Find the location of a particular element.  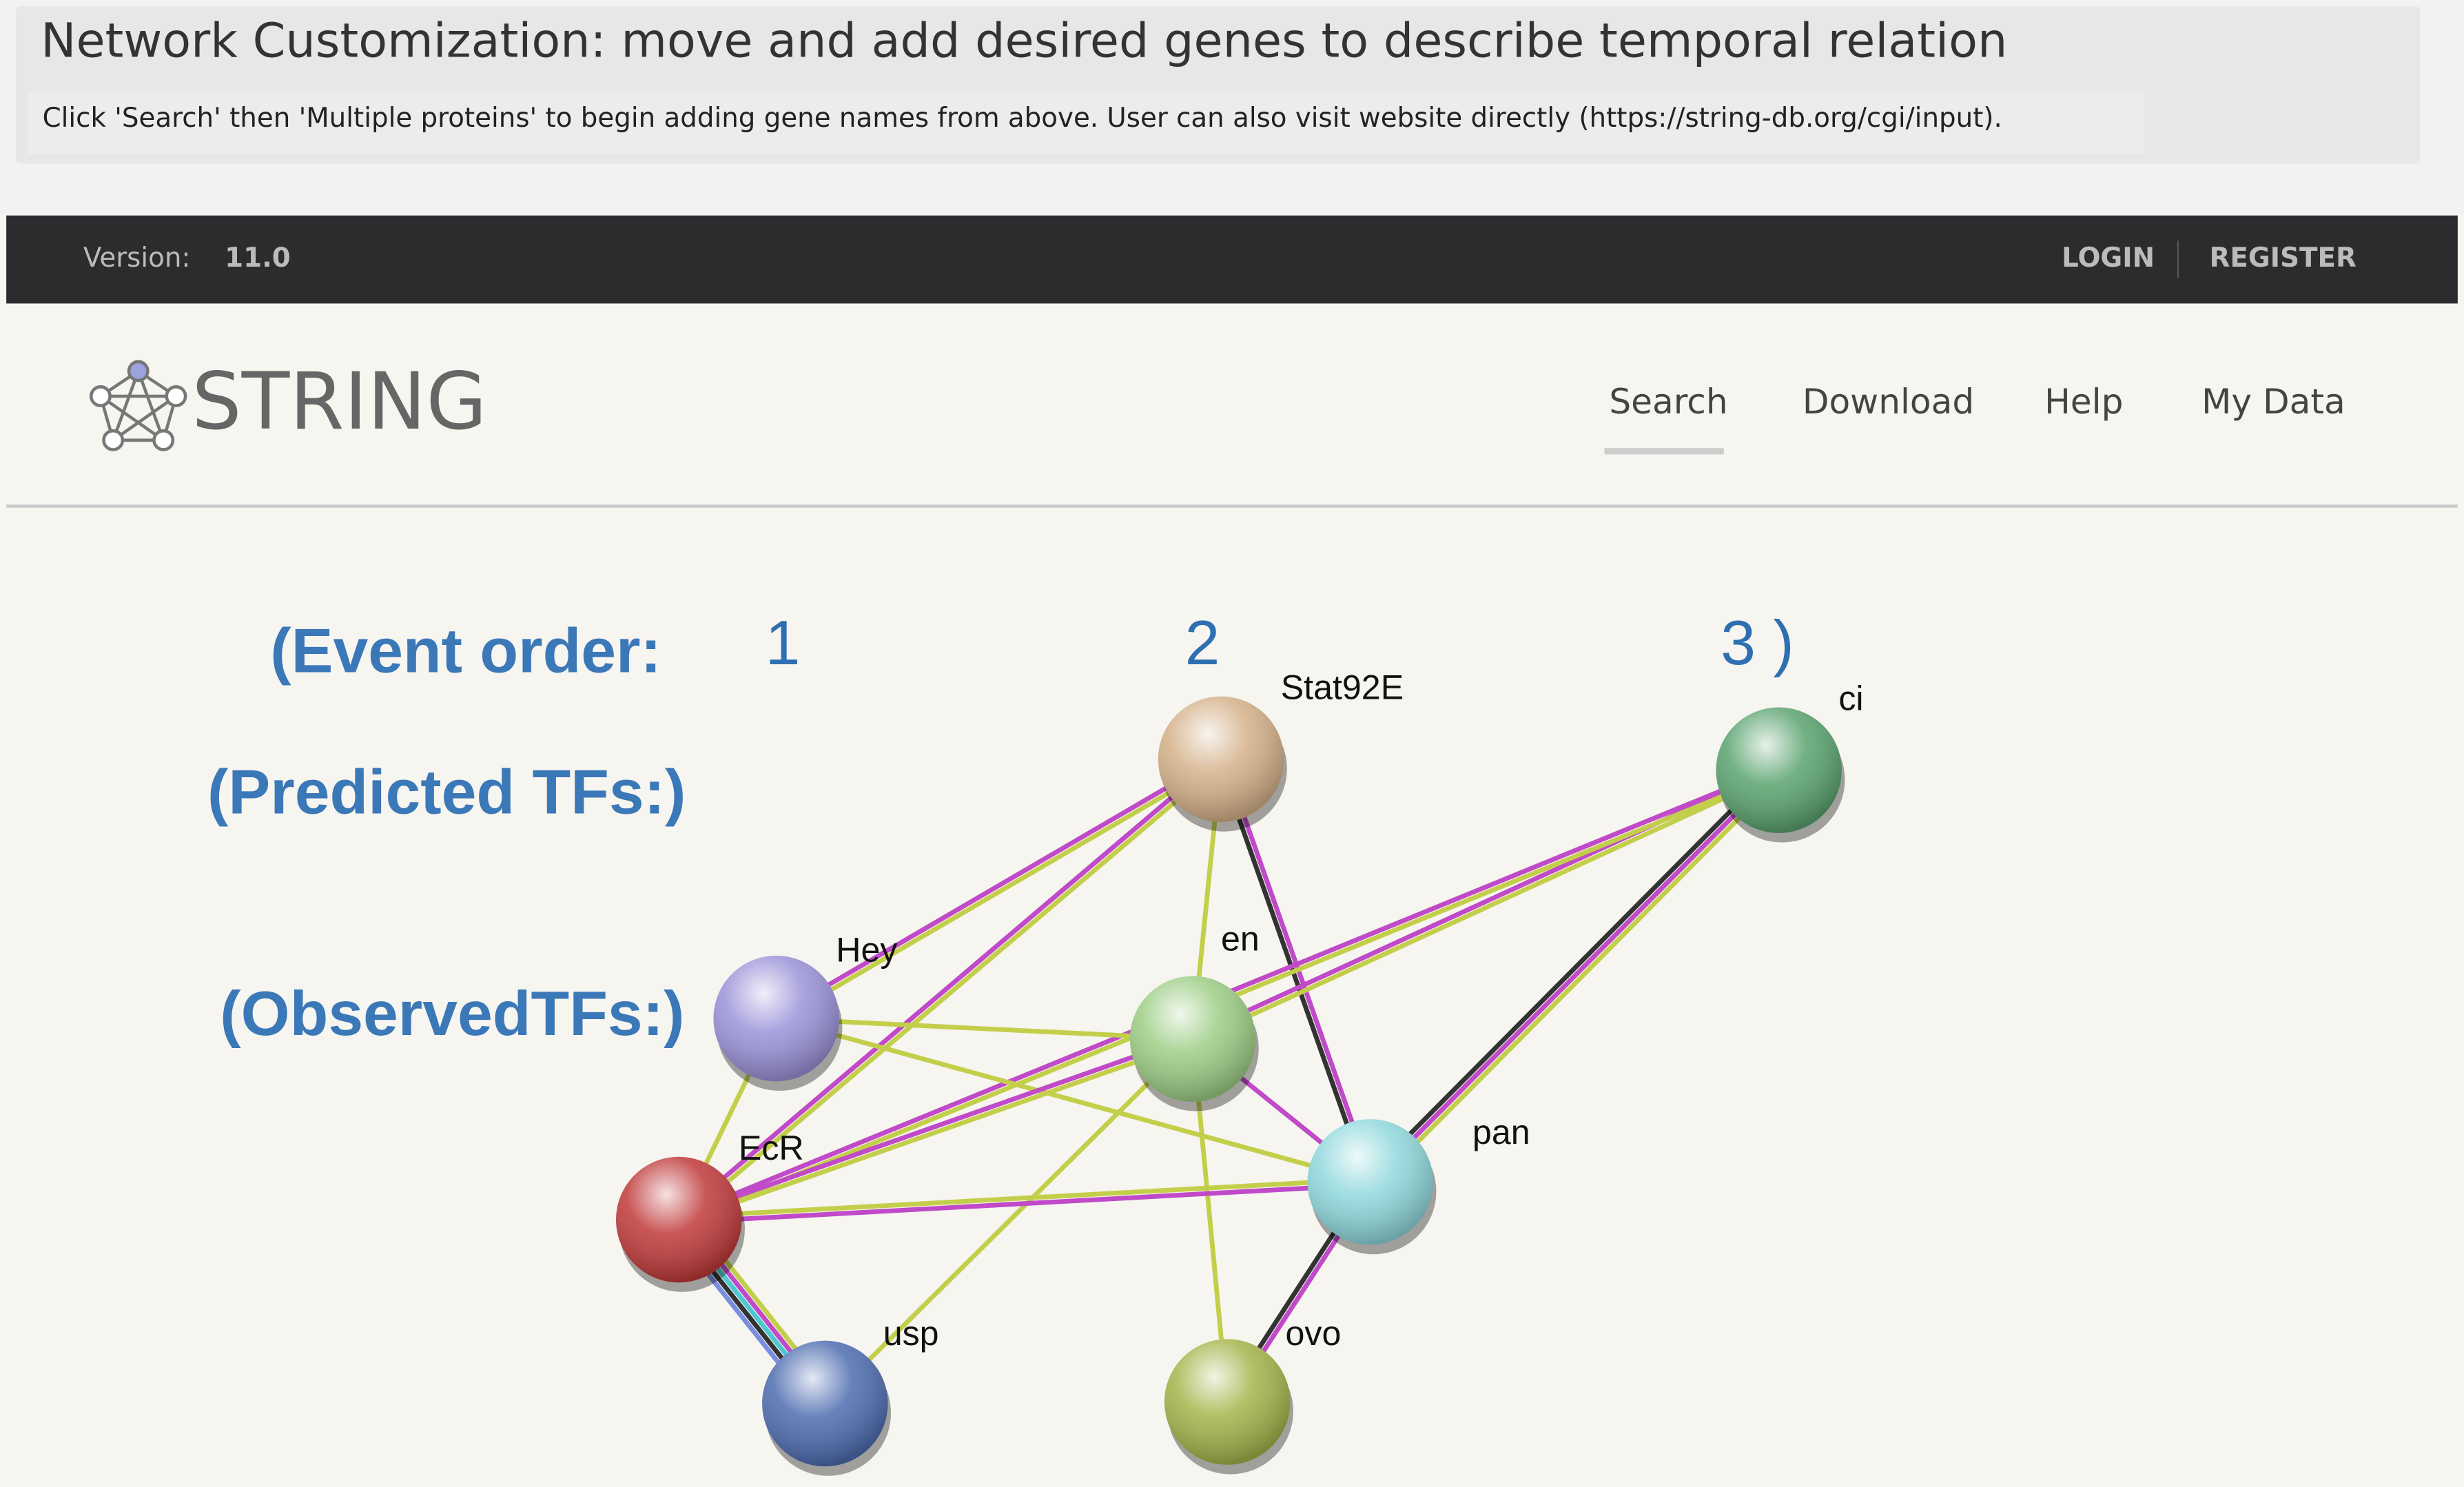

top-bar is located at coordinates (1232, 259).